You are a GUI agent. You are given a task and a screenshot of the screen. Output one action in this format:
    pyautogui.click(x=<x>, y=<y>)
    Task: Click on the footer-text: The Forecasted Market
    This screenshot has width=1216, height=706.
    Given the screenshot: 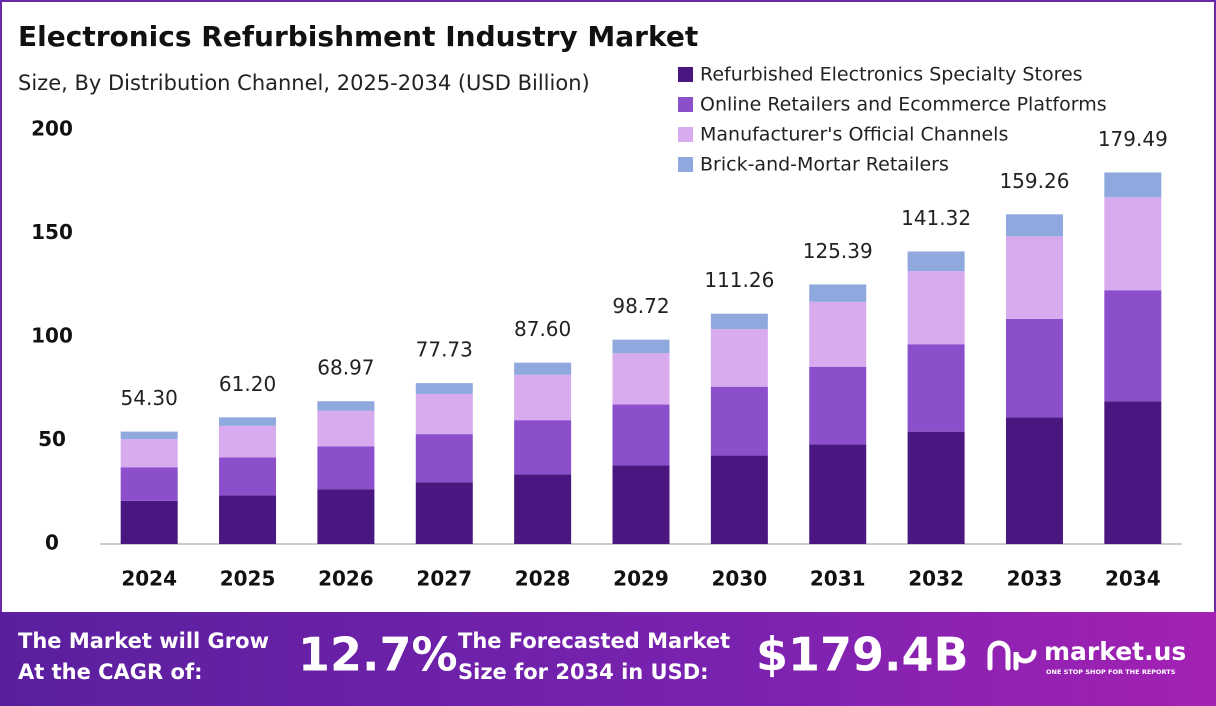 What is the action you would take?
    pyautogui.click(x=594, y=641)
    